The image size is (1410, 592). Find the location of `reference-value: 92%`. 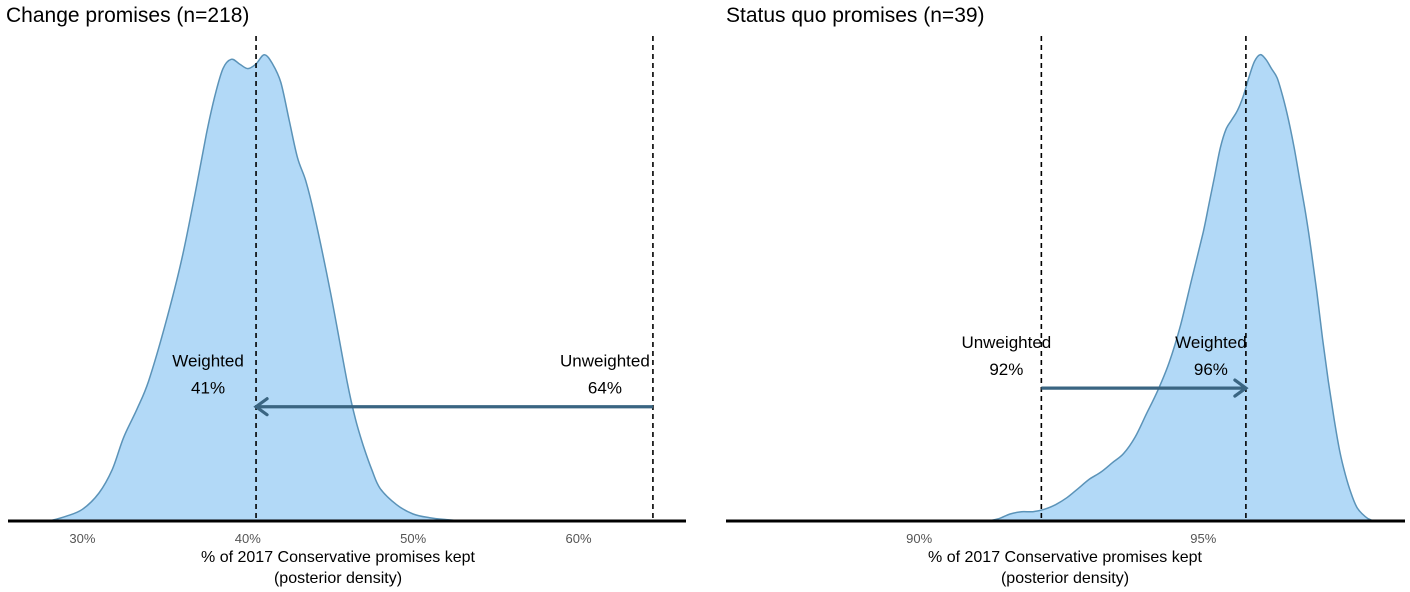

reference-value: 92% is located at coordinates (1006, 369).